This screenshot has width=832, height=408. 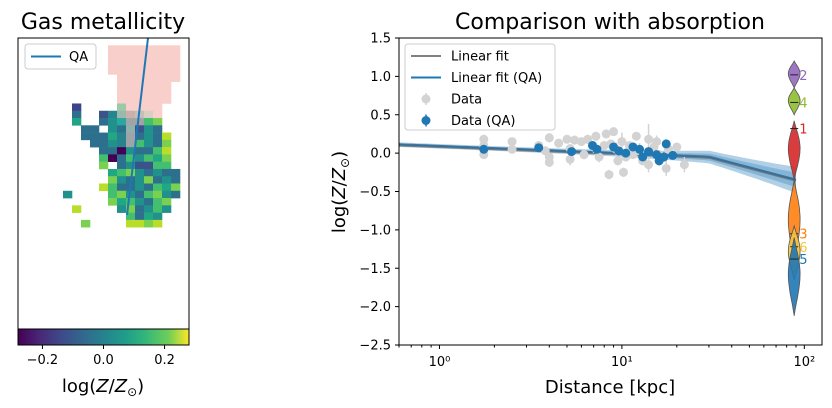 What do you see at coordinates (804, 362) in the screenshot?
I see `x-tick-label: 10²` at bounding box center [804, 362].